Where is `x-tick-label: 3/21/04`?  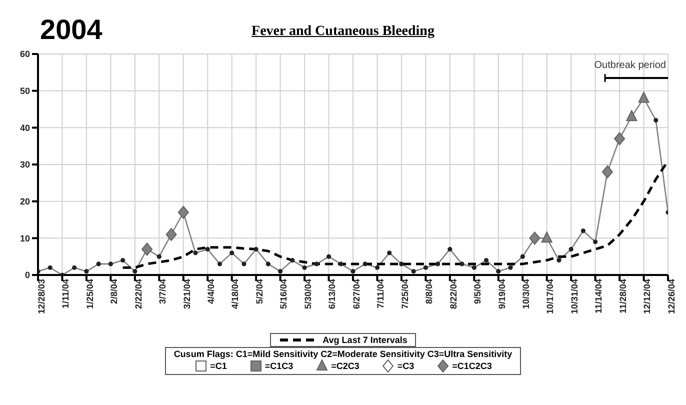
x-tick-label: 3/21/04 is located at coordinates (187, 294).